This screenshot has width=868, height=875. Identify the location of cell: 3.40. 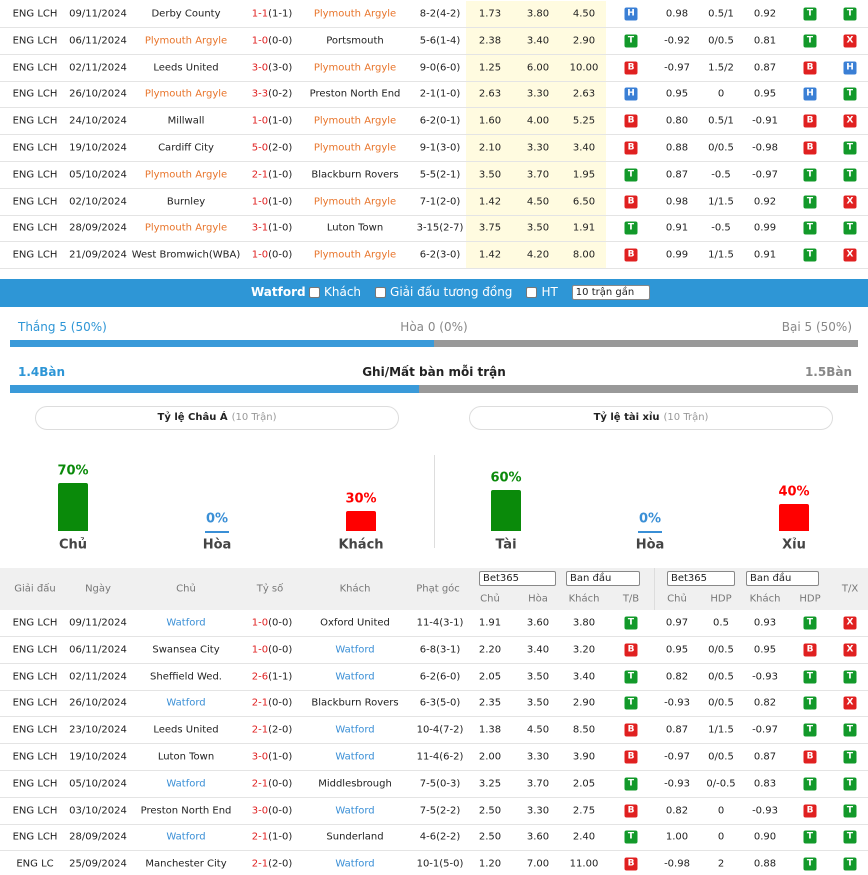
(584, 677).